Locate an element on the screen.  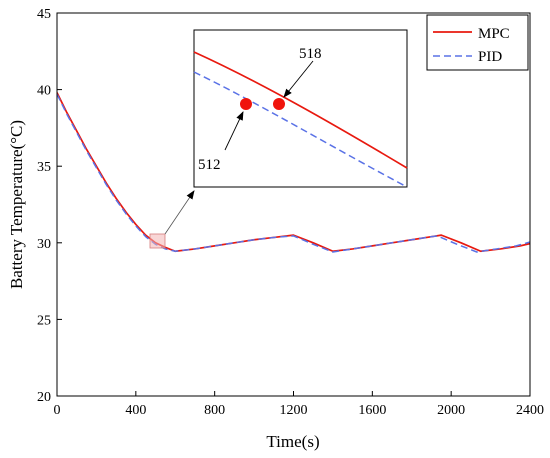
x-tick-label: 2000 is located at coordinates (451, 410).